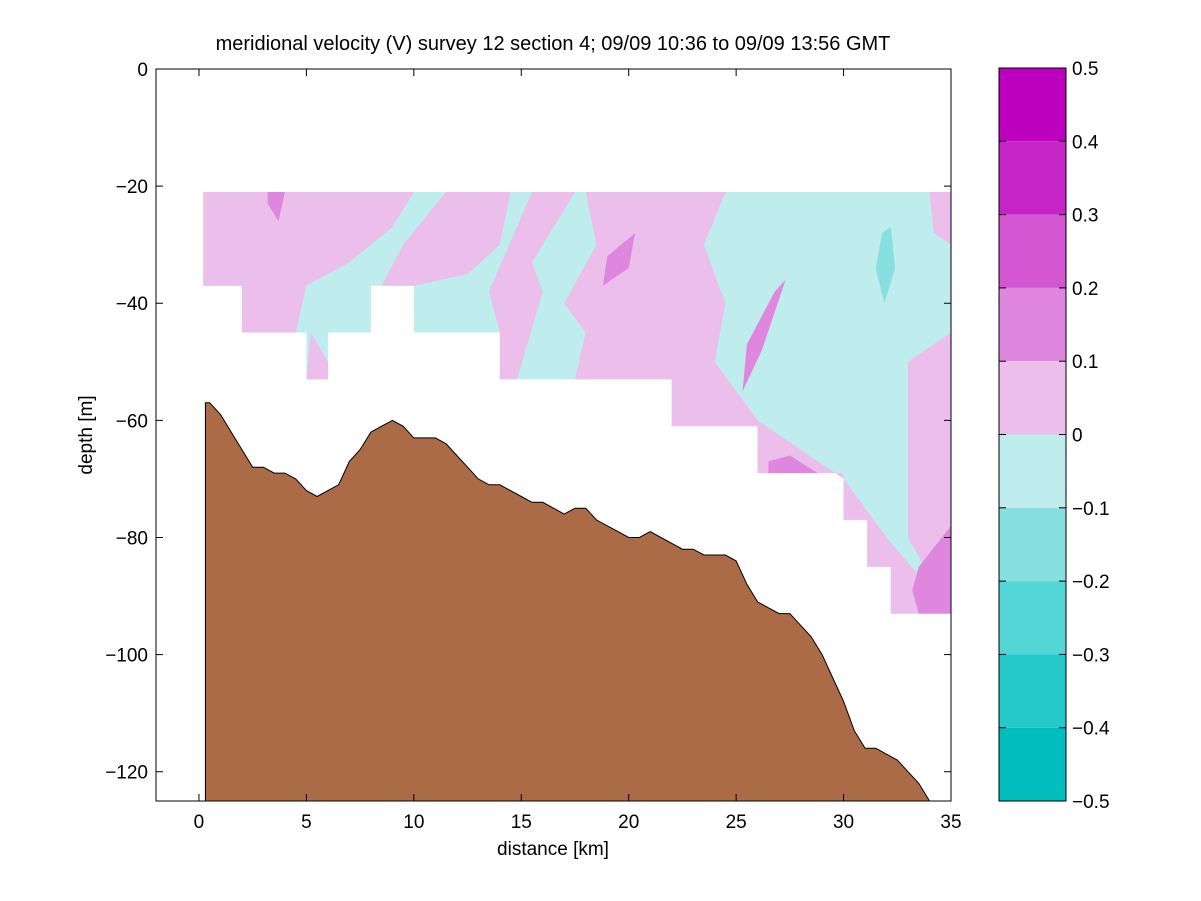  Describe the element at coordinates (950, 822) in the screenshot. I see `x-tick-label: 35` at that location.